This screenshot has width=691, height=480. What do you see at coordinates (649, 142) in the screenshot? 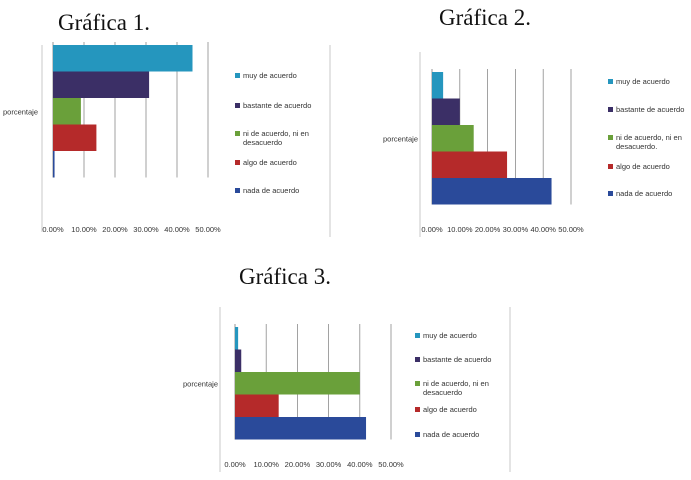
I see `legend-label: ni de acuerdo, ni en desacuerdo.` at bounding box center [649, 142].